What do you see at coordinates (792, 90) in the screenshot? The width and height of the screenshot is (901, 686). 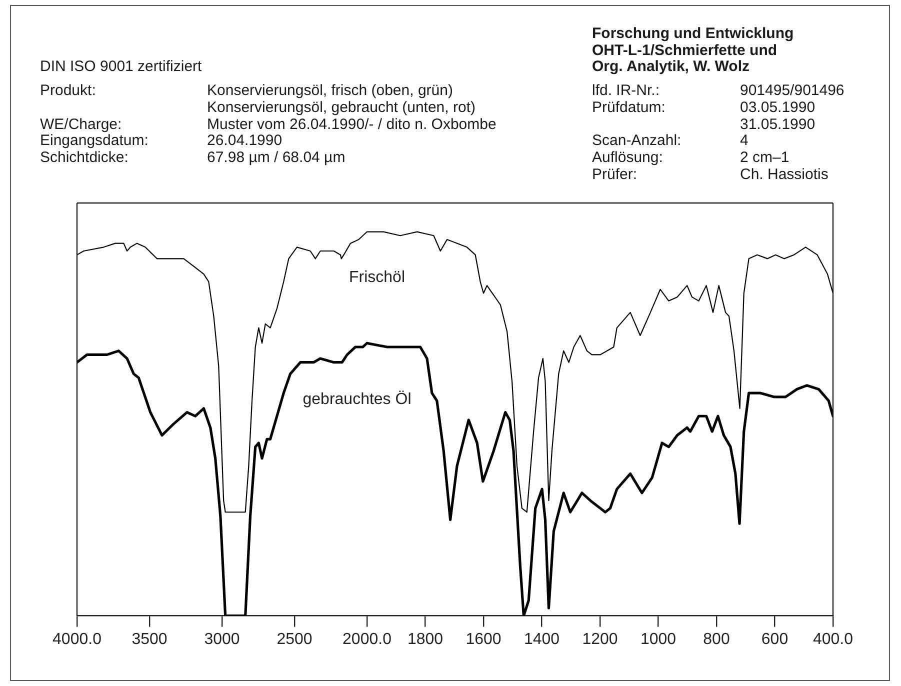 I see `text: 901495/901496` at bounding box center [792, 90].